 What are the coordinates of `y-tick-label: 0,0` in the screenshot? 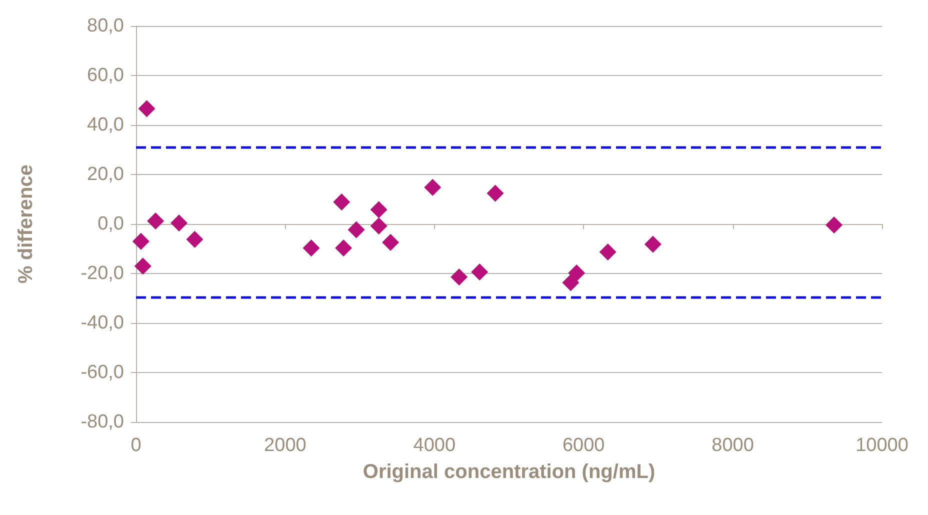 It's located at (111, 224).